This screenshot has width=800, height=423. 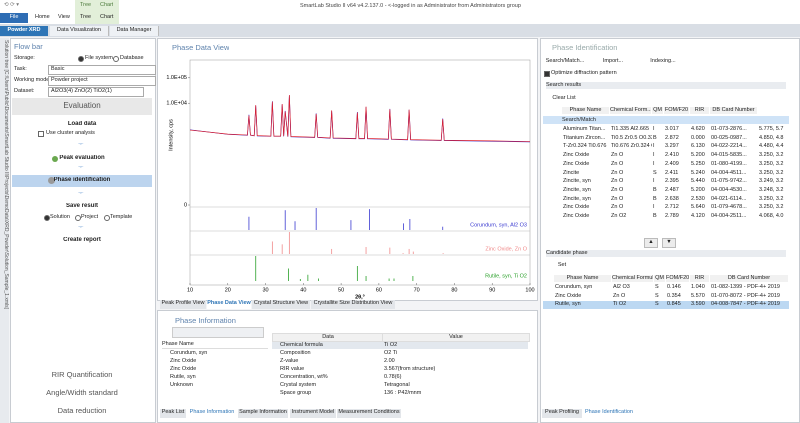 I want to click on panel-tab: Sample Information, so click(x=263, y=413).